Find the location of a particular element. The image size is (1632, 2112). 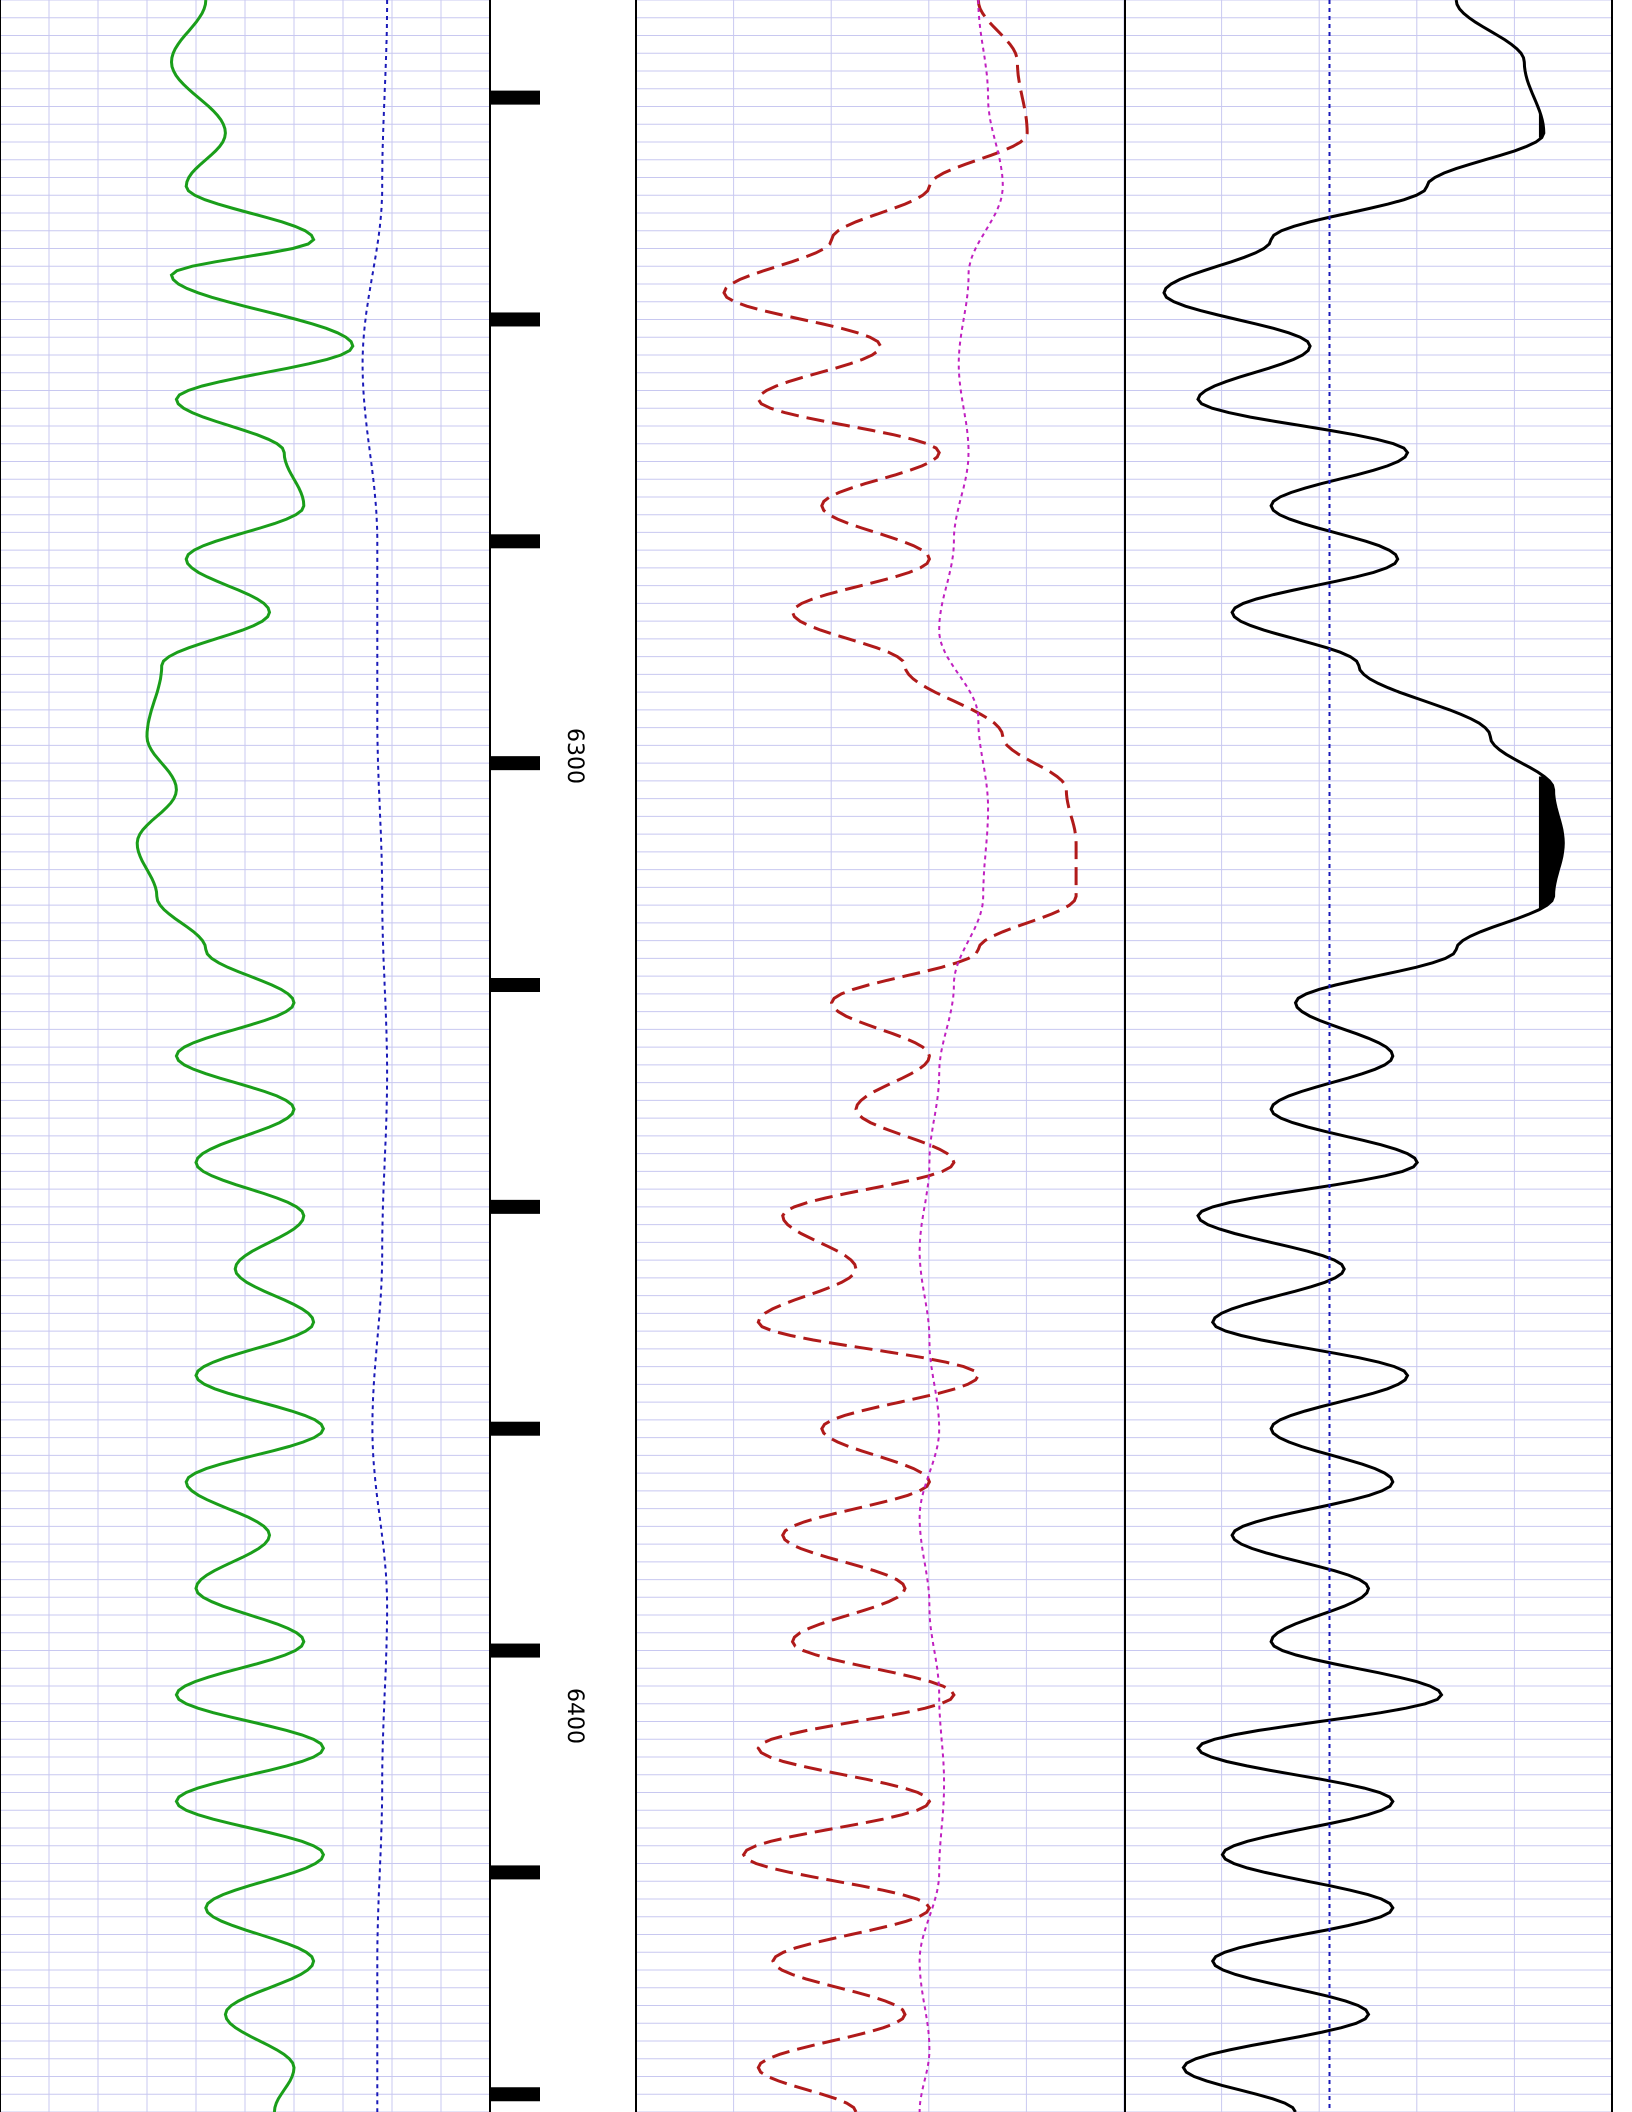

curve-track2-series2 is located at coordinates (961, 1056).